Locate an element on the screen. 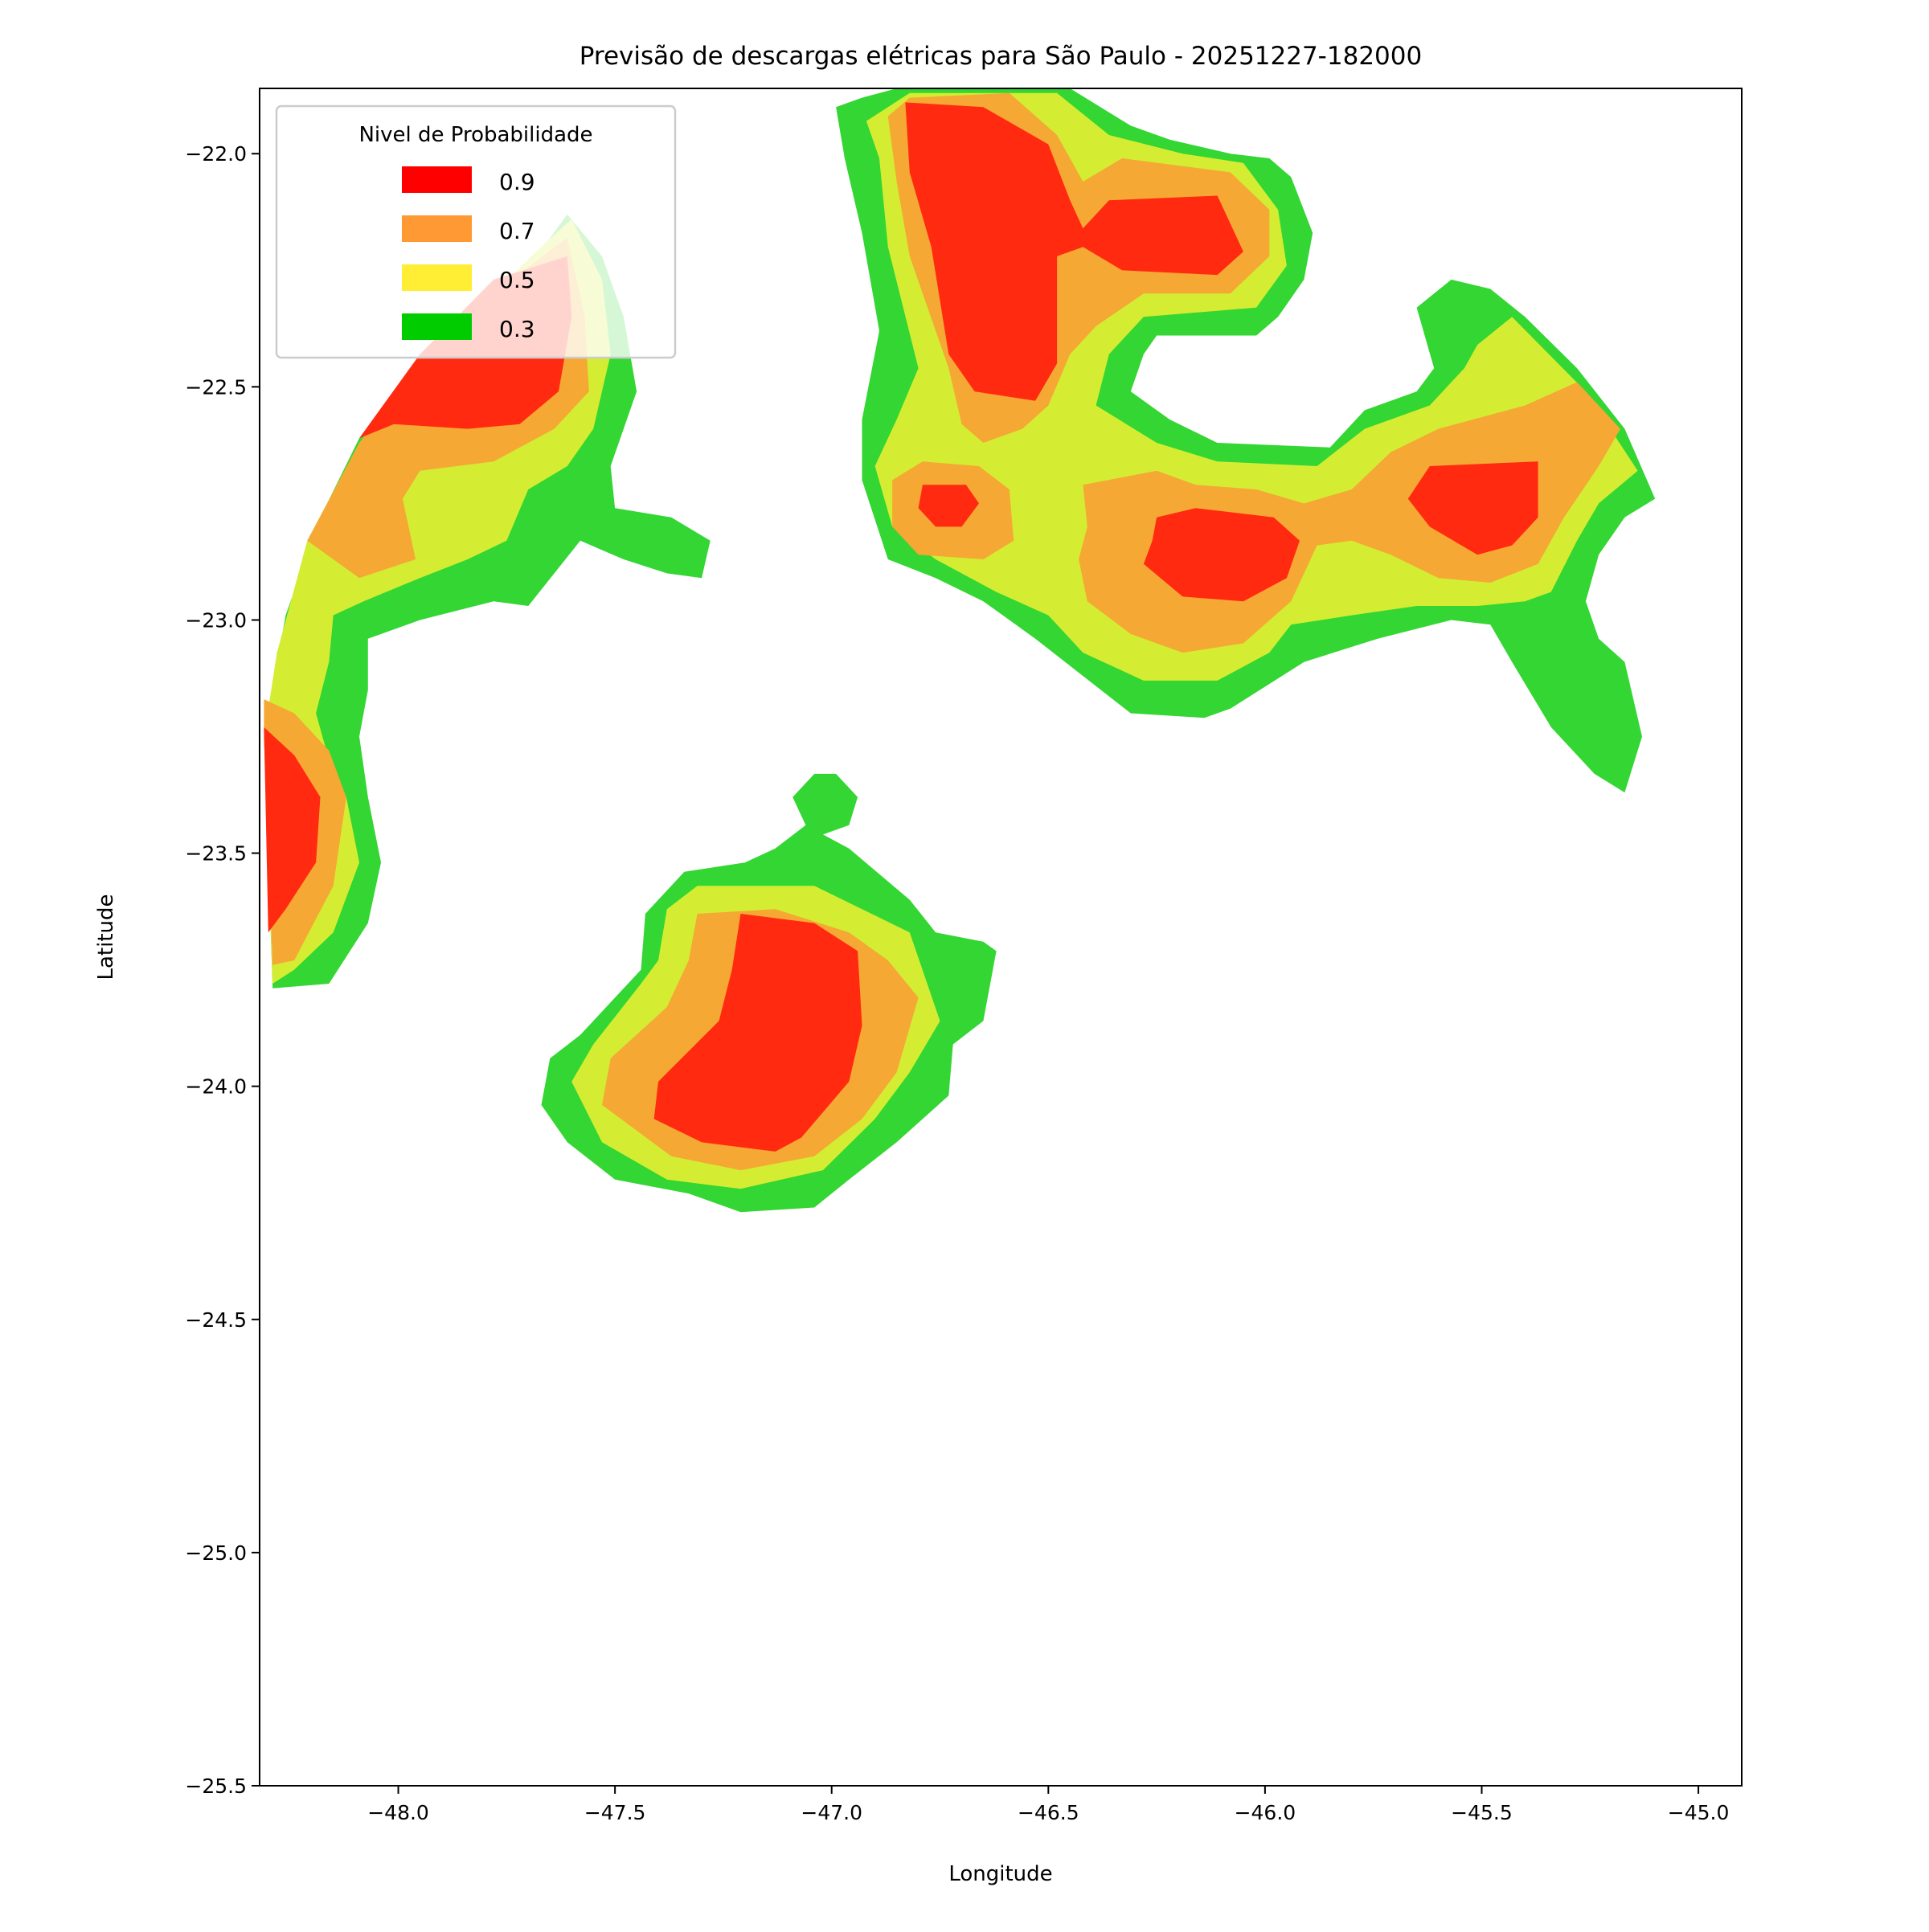 This screenshot has height=1932, width=1929. x-tick-label: −46.0 is located at coordinates (1265, 1812).